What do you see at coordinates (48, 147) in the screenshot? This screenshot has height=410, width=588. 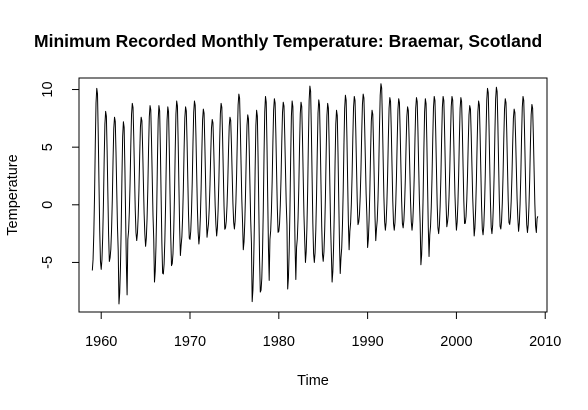 I see `y-tick-label: 5` at bounding box center [48, 147].